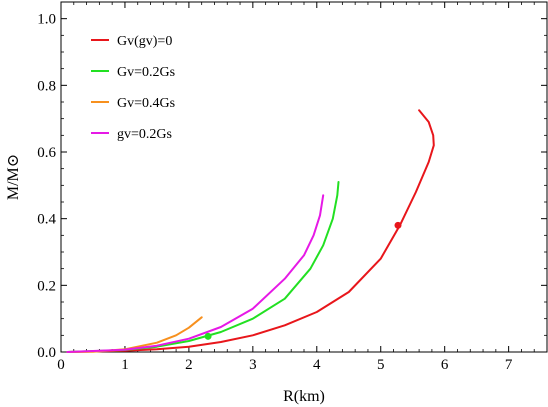 This screenshot has width=548, height=407. What do you see at coordinates (253, 365) in the screenshot?
I see `x-tick-label: 3` at bounding box center [253, 365].